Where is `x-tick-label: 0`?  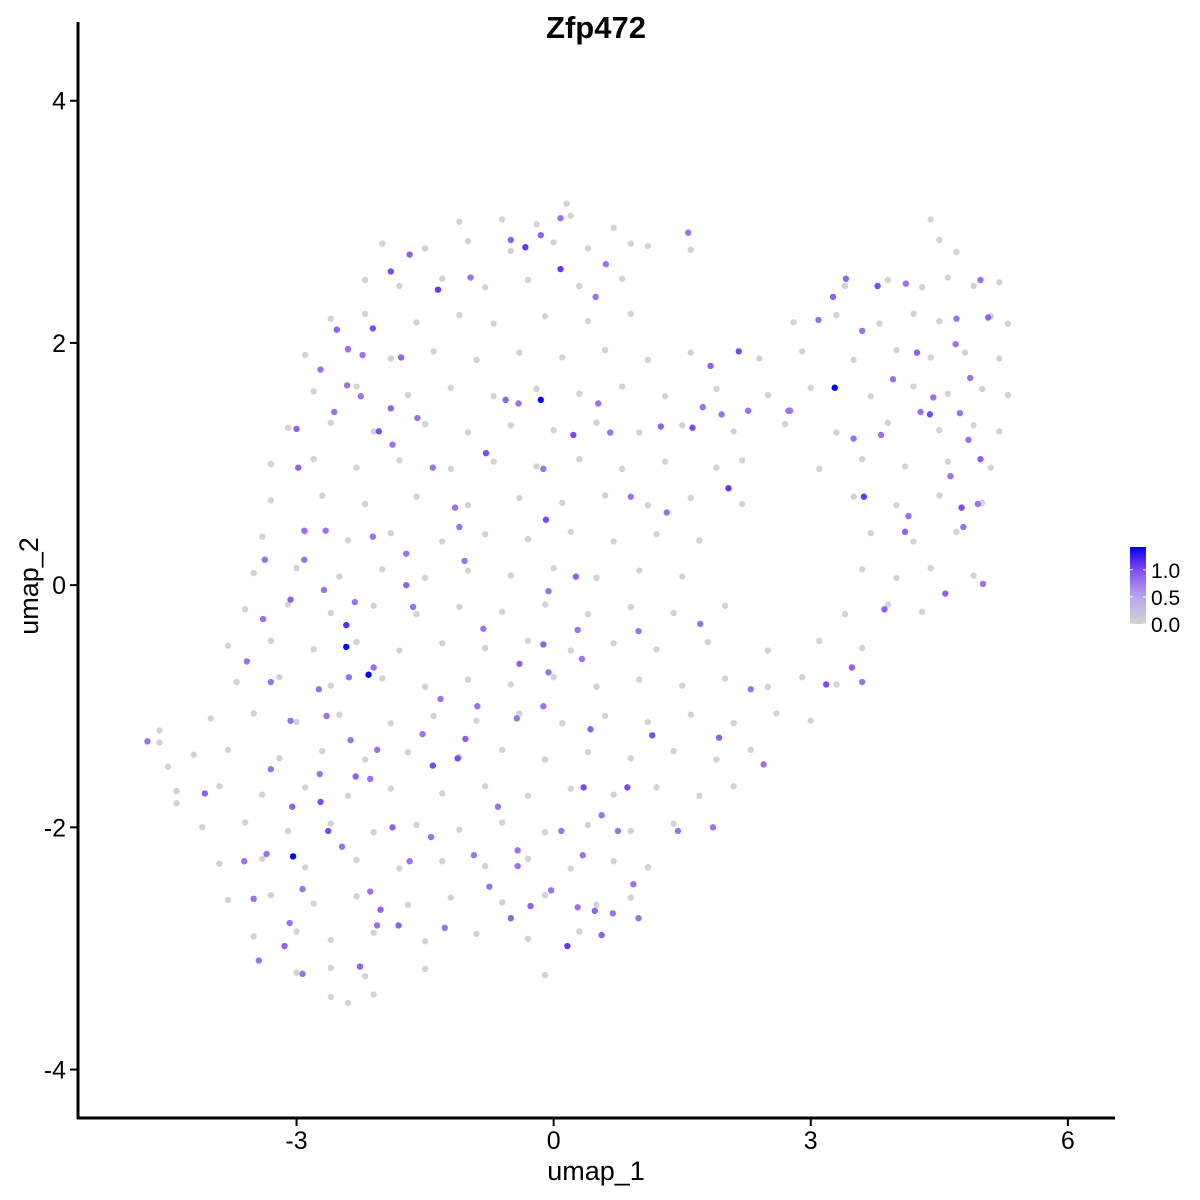 x-tick-label: 0 is located at coordinates (554, 1141).